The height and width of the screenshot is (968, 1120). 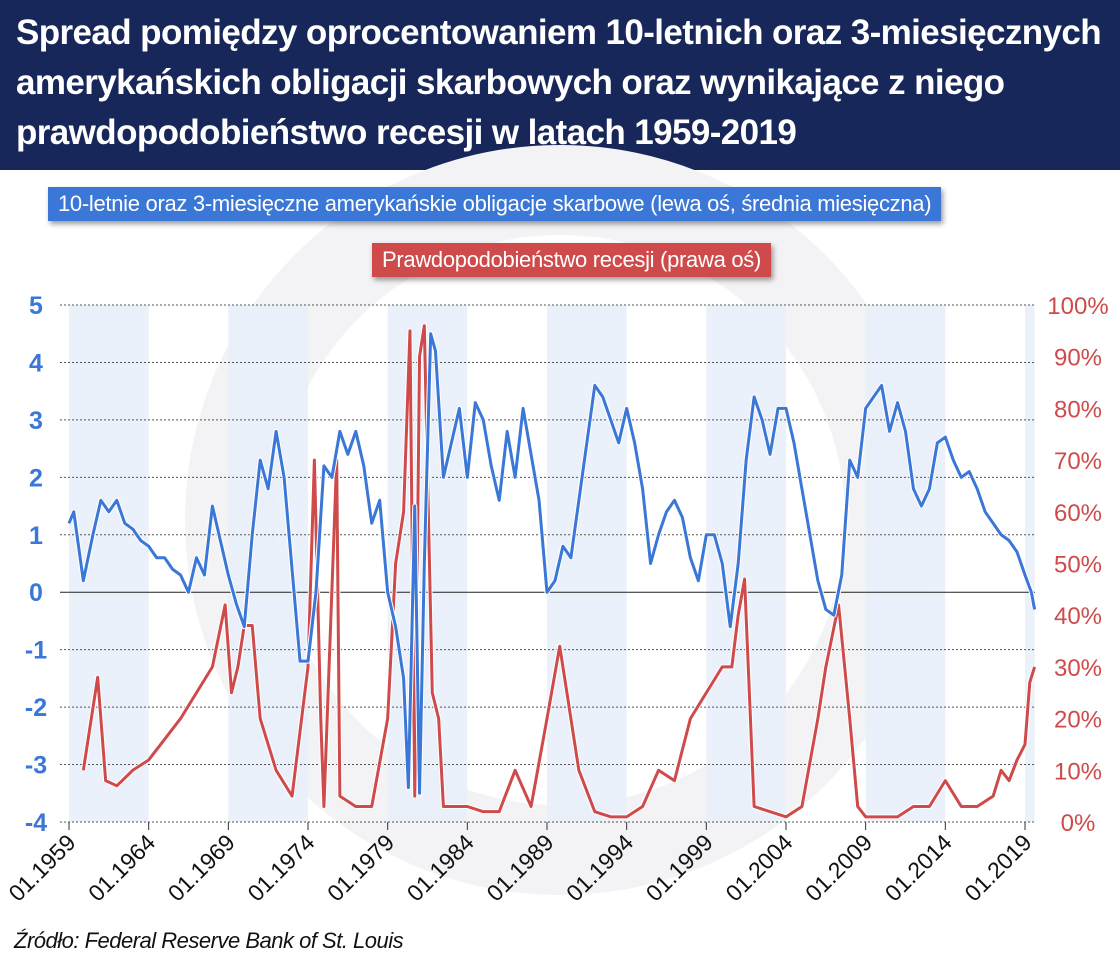 I want to click on x-tick-label: 01.1979, so click(x=360, y=867).